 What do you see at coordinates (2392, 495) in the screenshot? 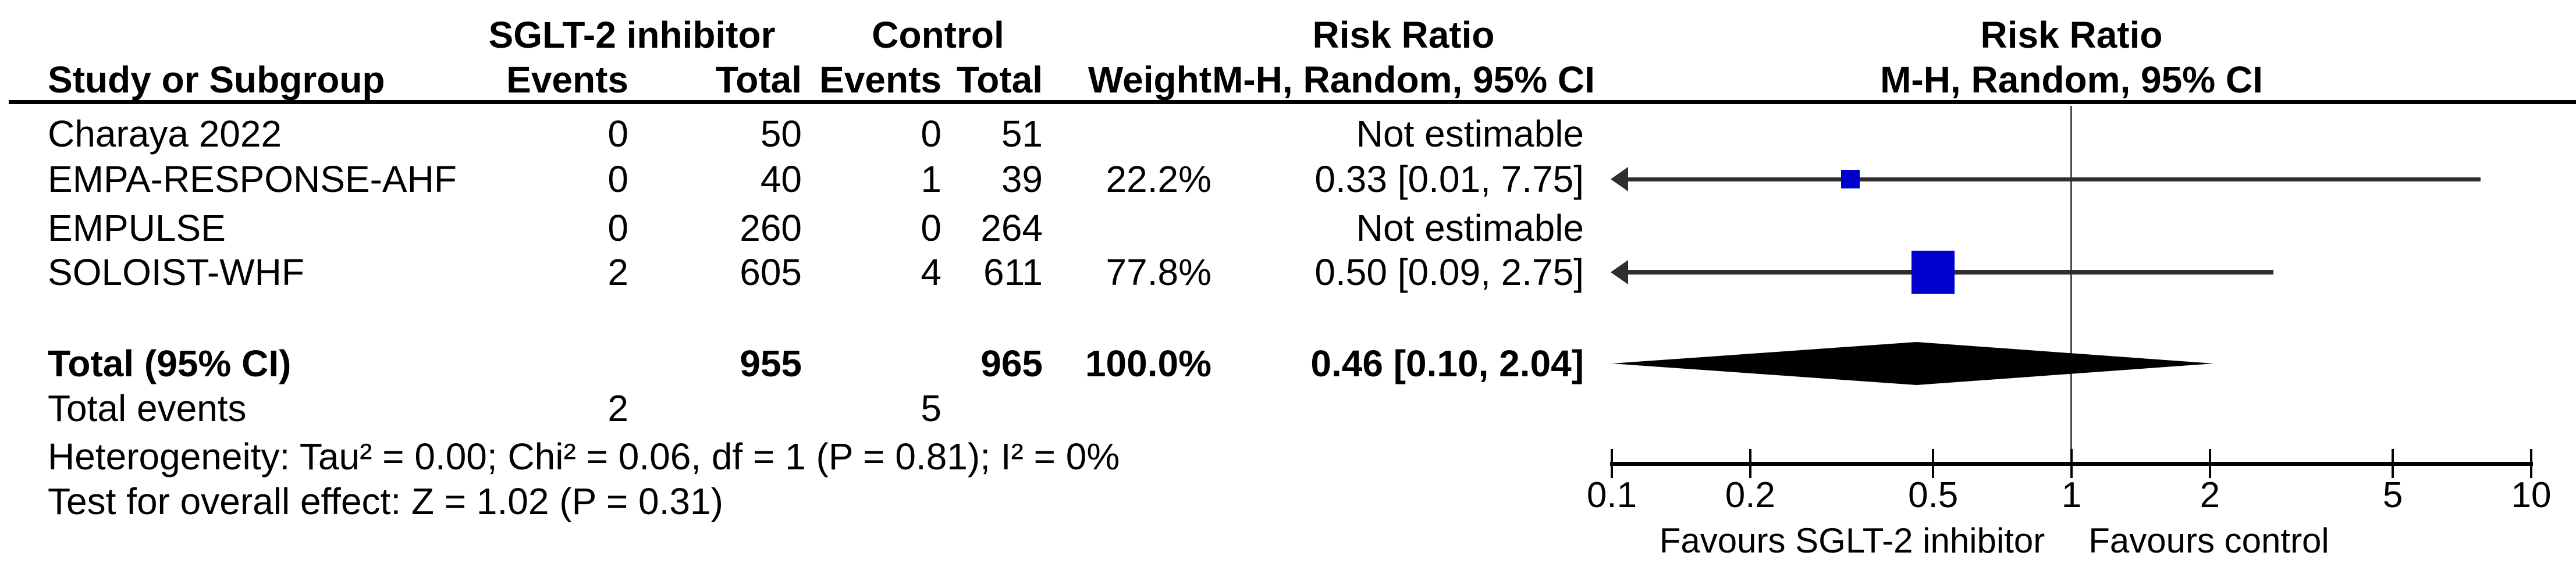
I see `axis-tick-label: 5` at bounding box center [2392, 495].